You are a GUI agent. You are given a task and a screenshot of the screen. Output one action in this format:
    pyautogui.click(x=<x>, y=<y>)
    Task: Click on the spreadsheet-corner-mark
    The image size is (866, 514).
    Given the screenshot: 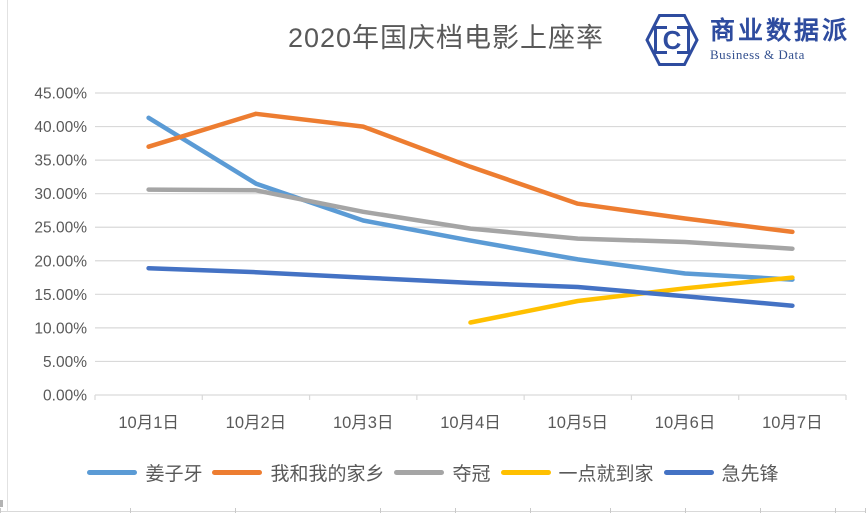 What is the action you would take?
    pyautogui.click(x=1, y=503)
    